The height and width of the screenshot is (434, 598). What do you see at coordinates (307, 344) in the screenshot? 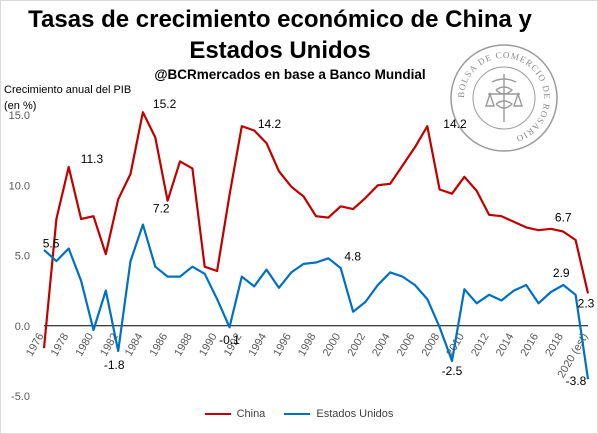
I see `x-tick-label: 1998` at bounding box center [307, 344].